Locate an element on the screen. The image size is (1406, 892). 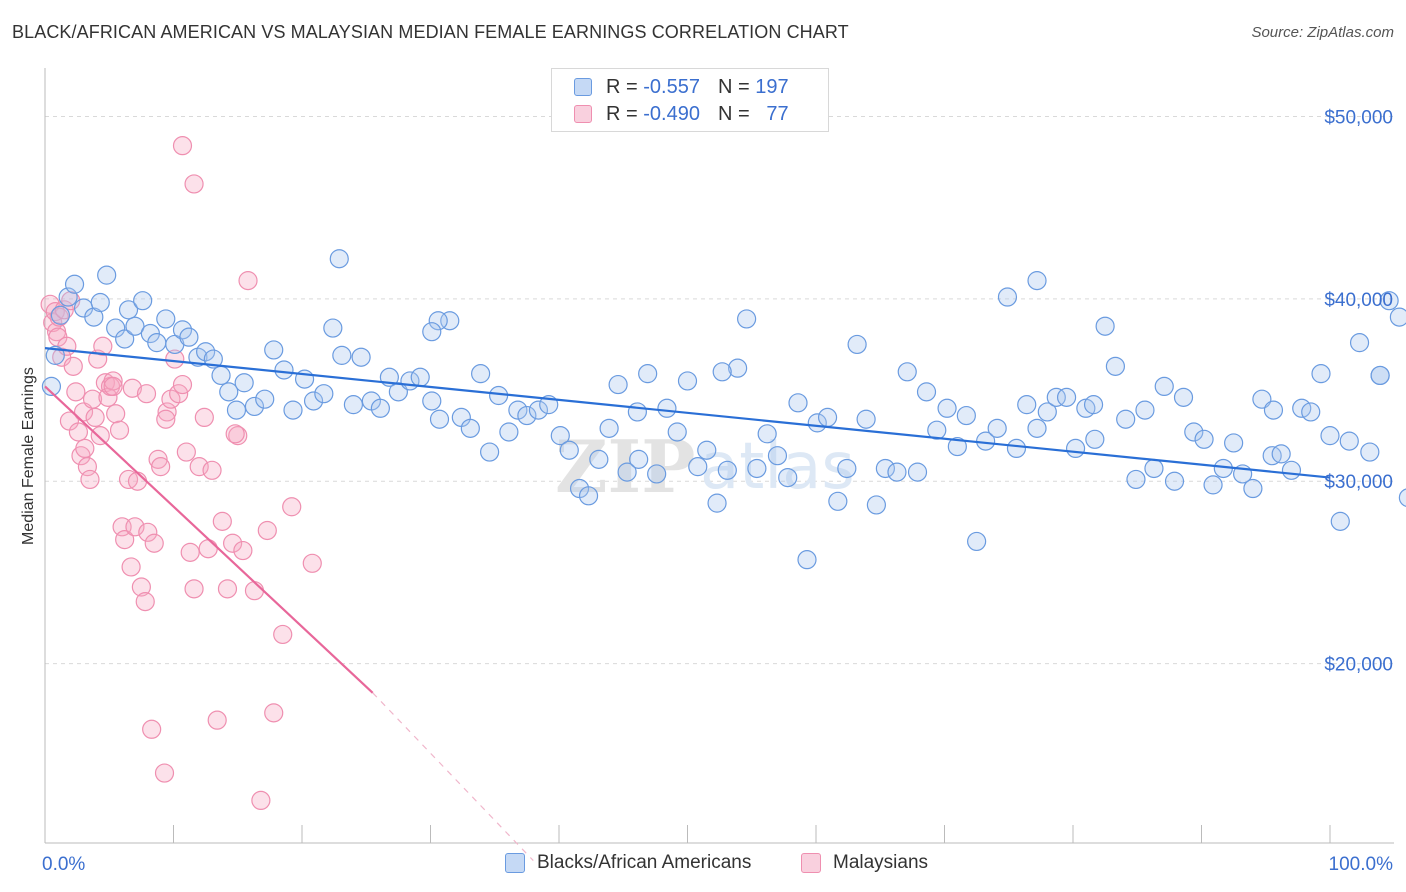
legend-n-value: 197 is located at coordinates (772, 86).